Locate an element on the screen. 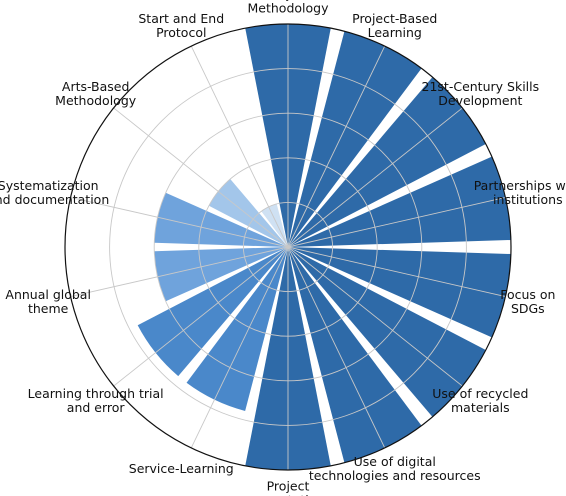 The height and width of the screenshot is (496, 566). category-label: Annual global theme is located at coordinates (48, 301).